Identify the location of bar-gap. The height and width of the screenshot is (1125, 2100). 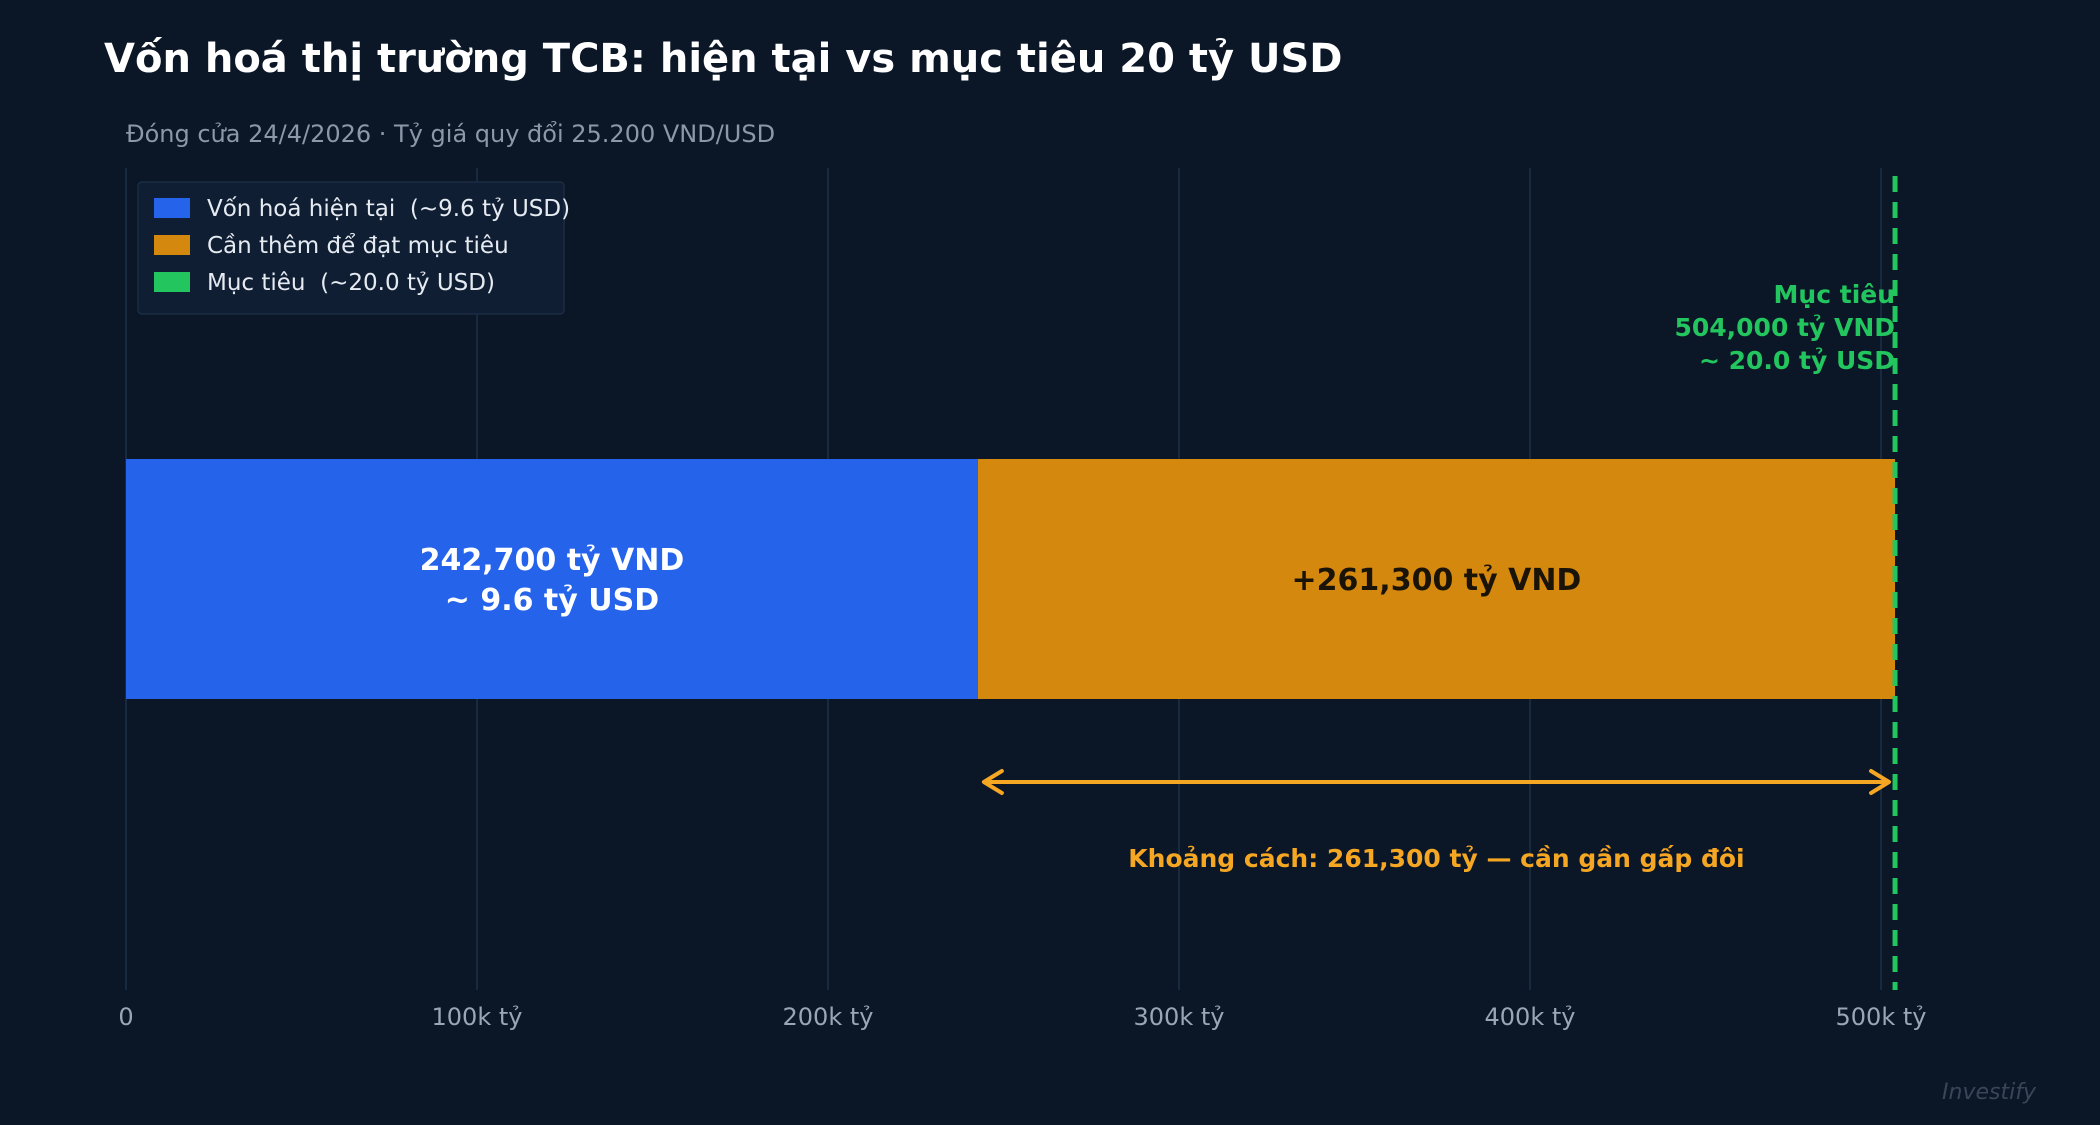
(1436, 579).